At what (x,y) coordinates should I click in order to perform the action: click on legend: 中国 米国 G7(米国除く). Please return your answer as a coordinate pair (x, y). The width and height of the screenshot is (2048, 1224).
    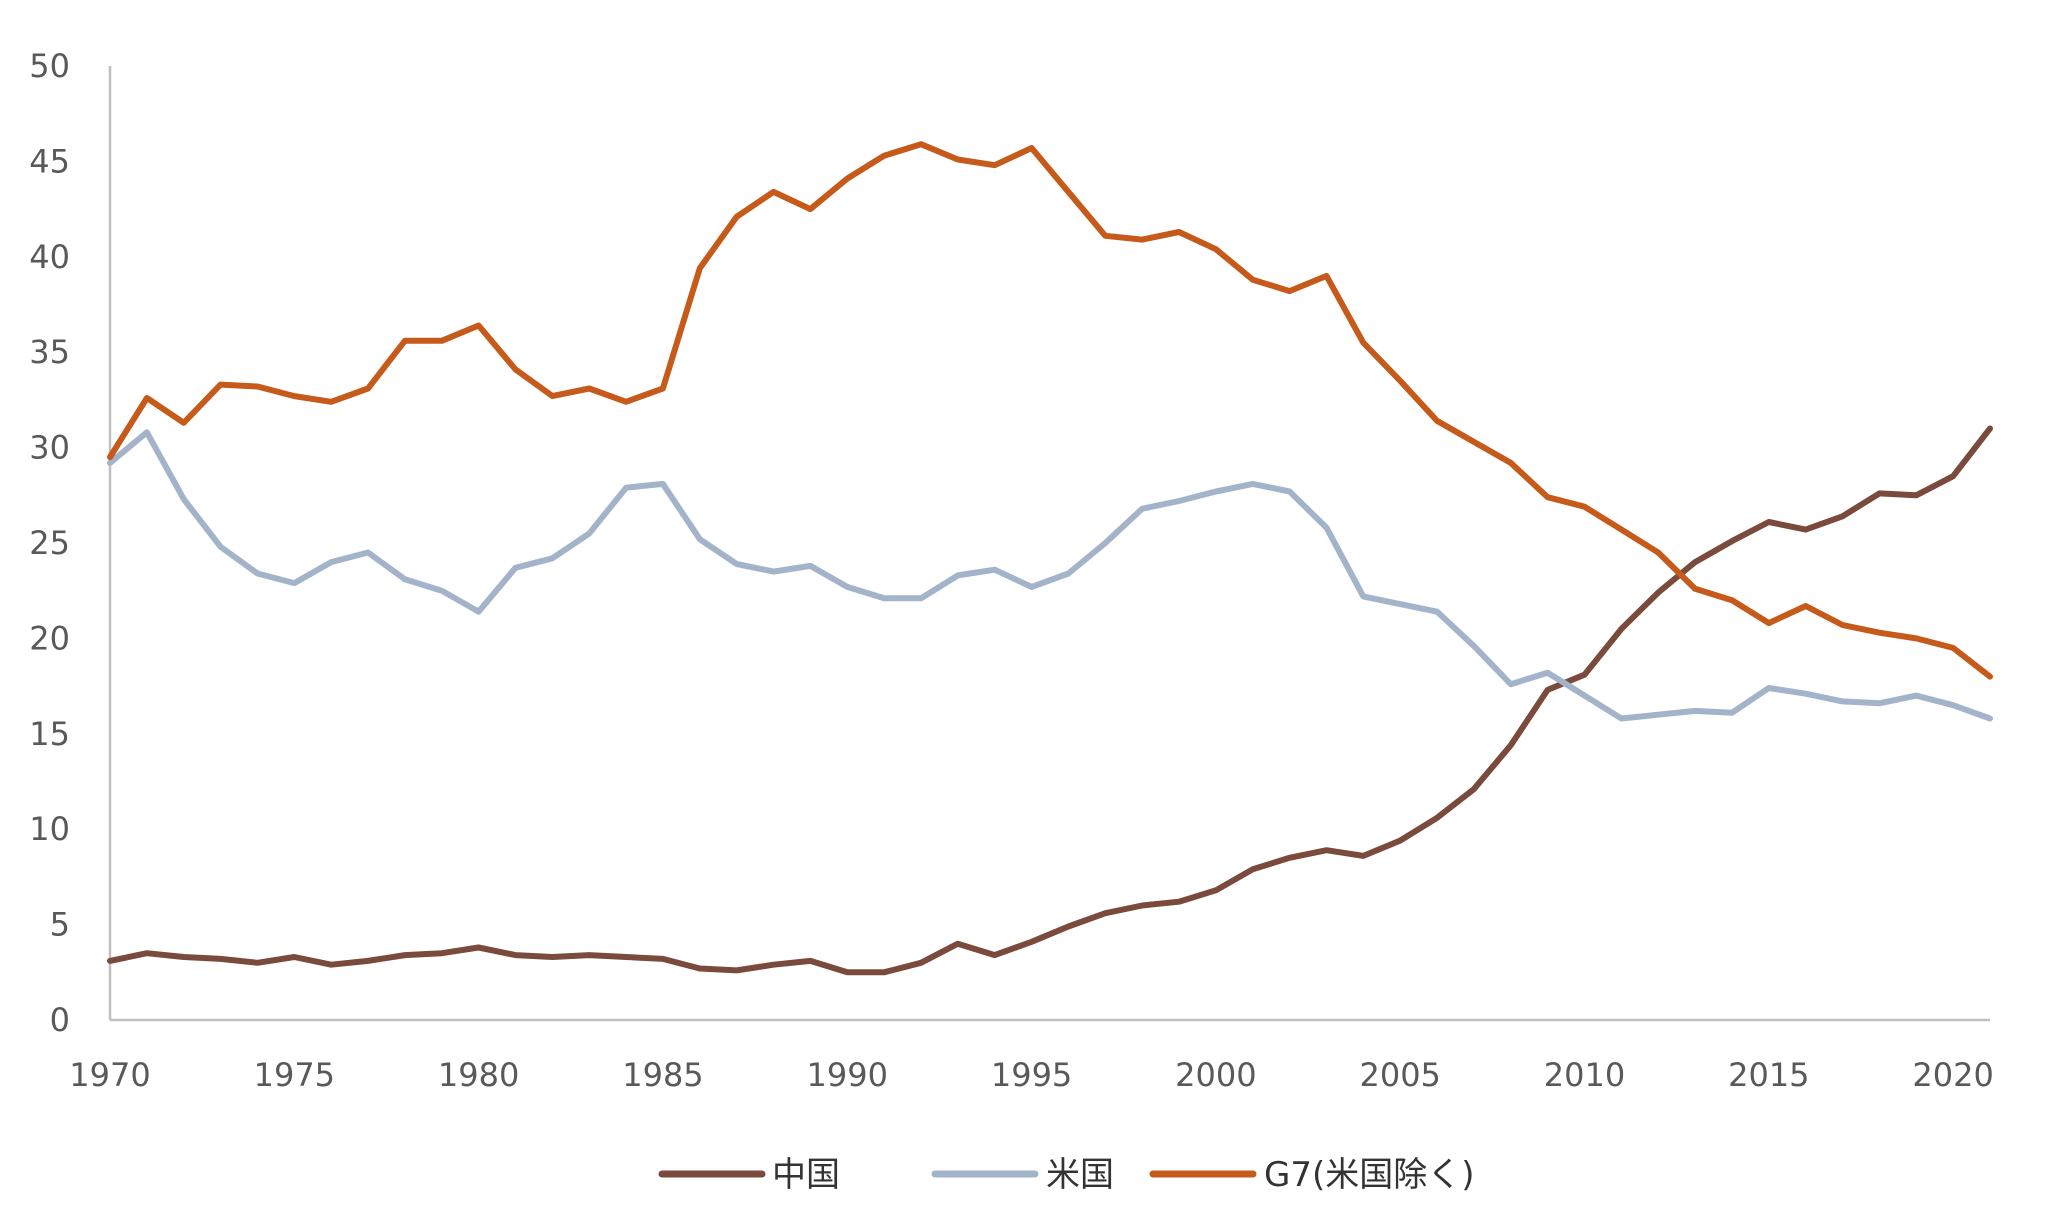
    Looking at the image, I should click on (1066, 1175).